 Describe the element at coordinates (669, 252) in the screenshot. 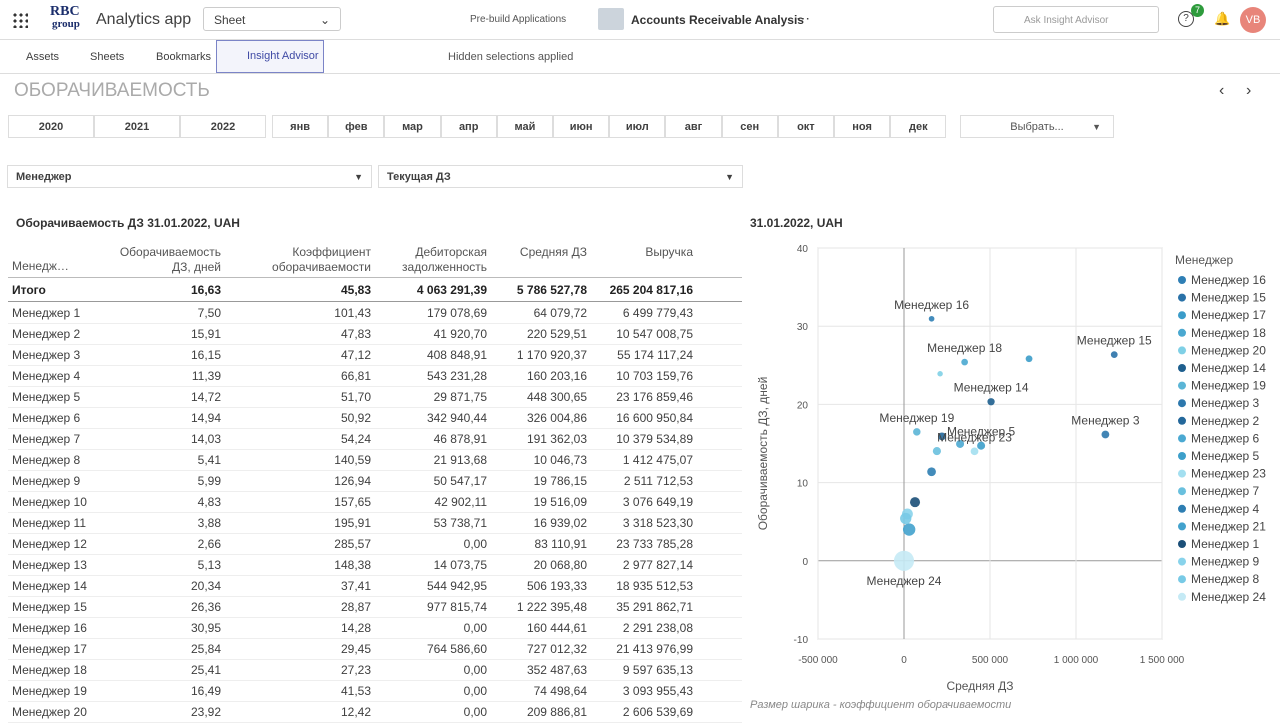

I see `column-header: Выручка` at that location.